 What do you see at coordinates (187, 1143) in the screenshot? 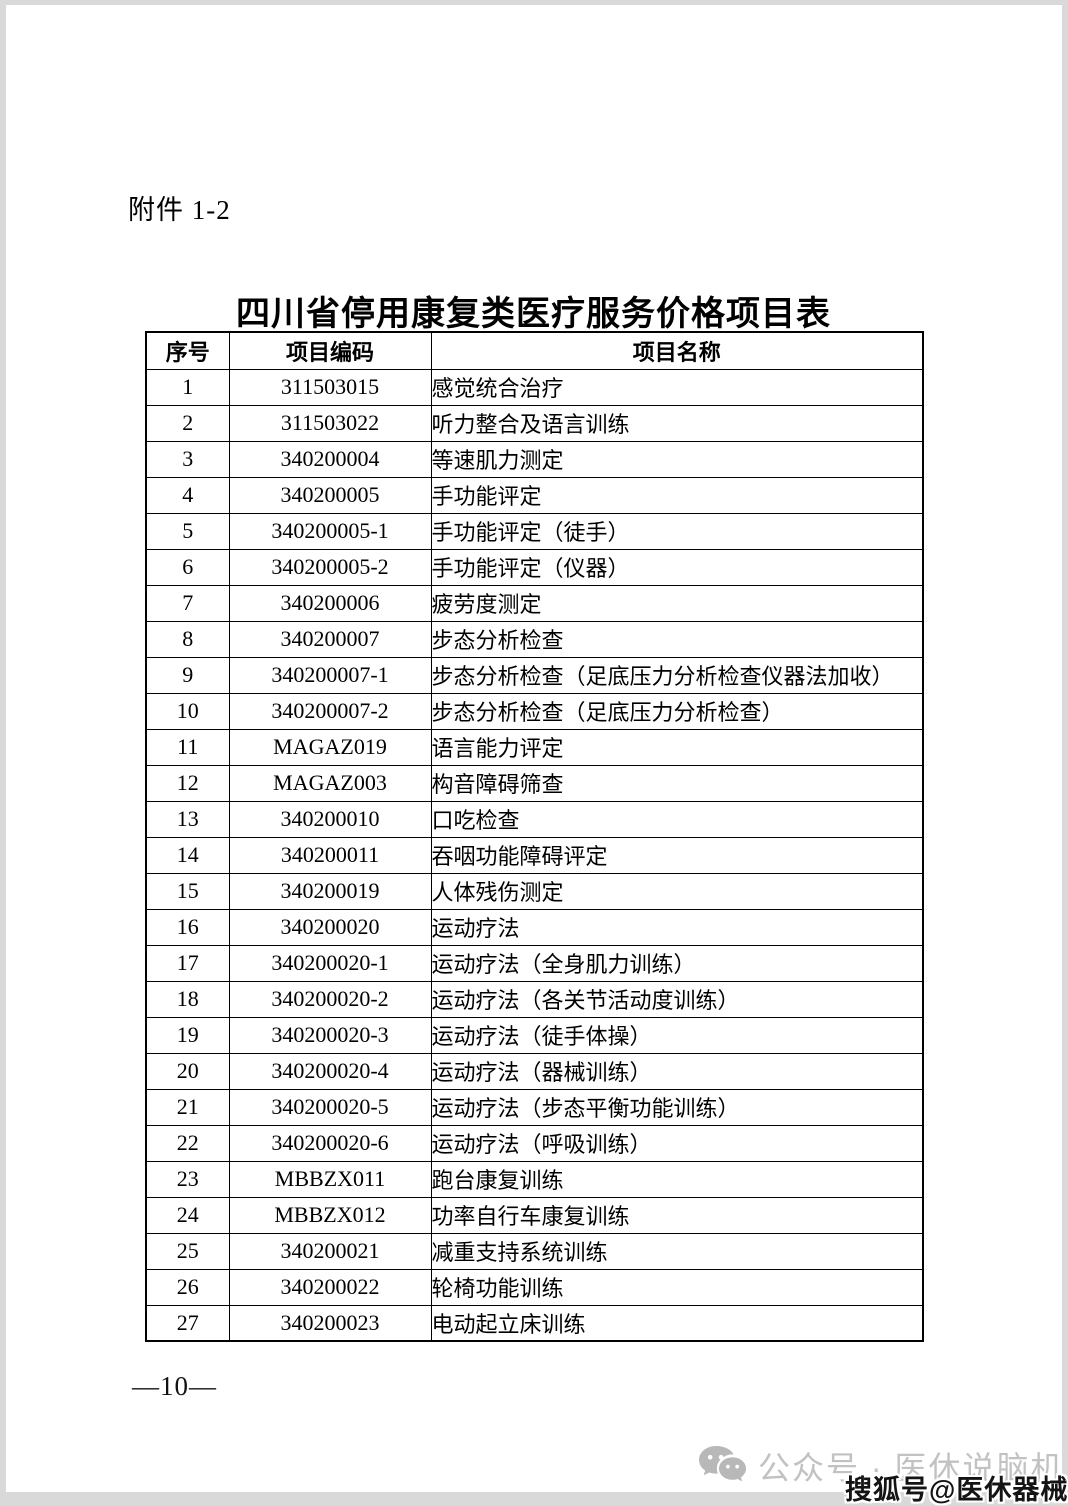
I see `row-index-cell: 22` at bounding box center [187, 1143].